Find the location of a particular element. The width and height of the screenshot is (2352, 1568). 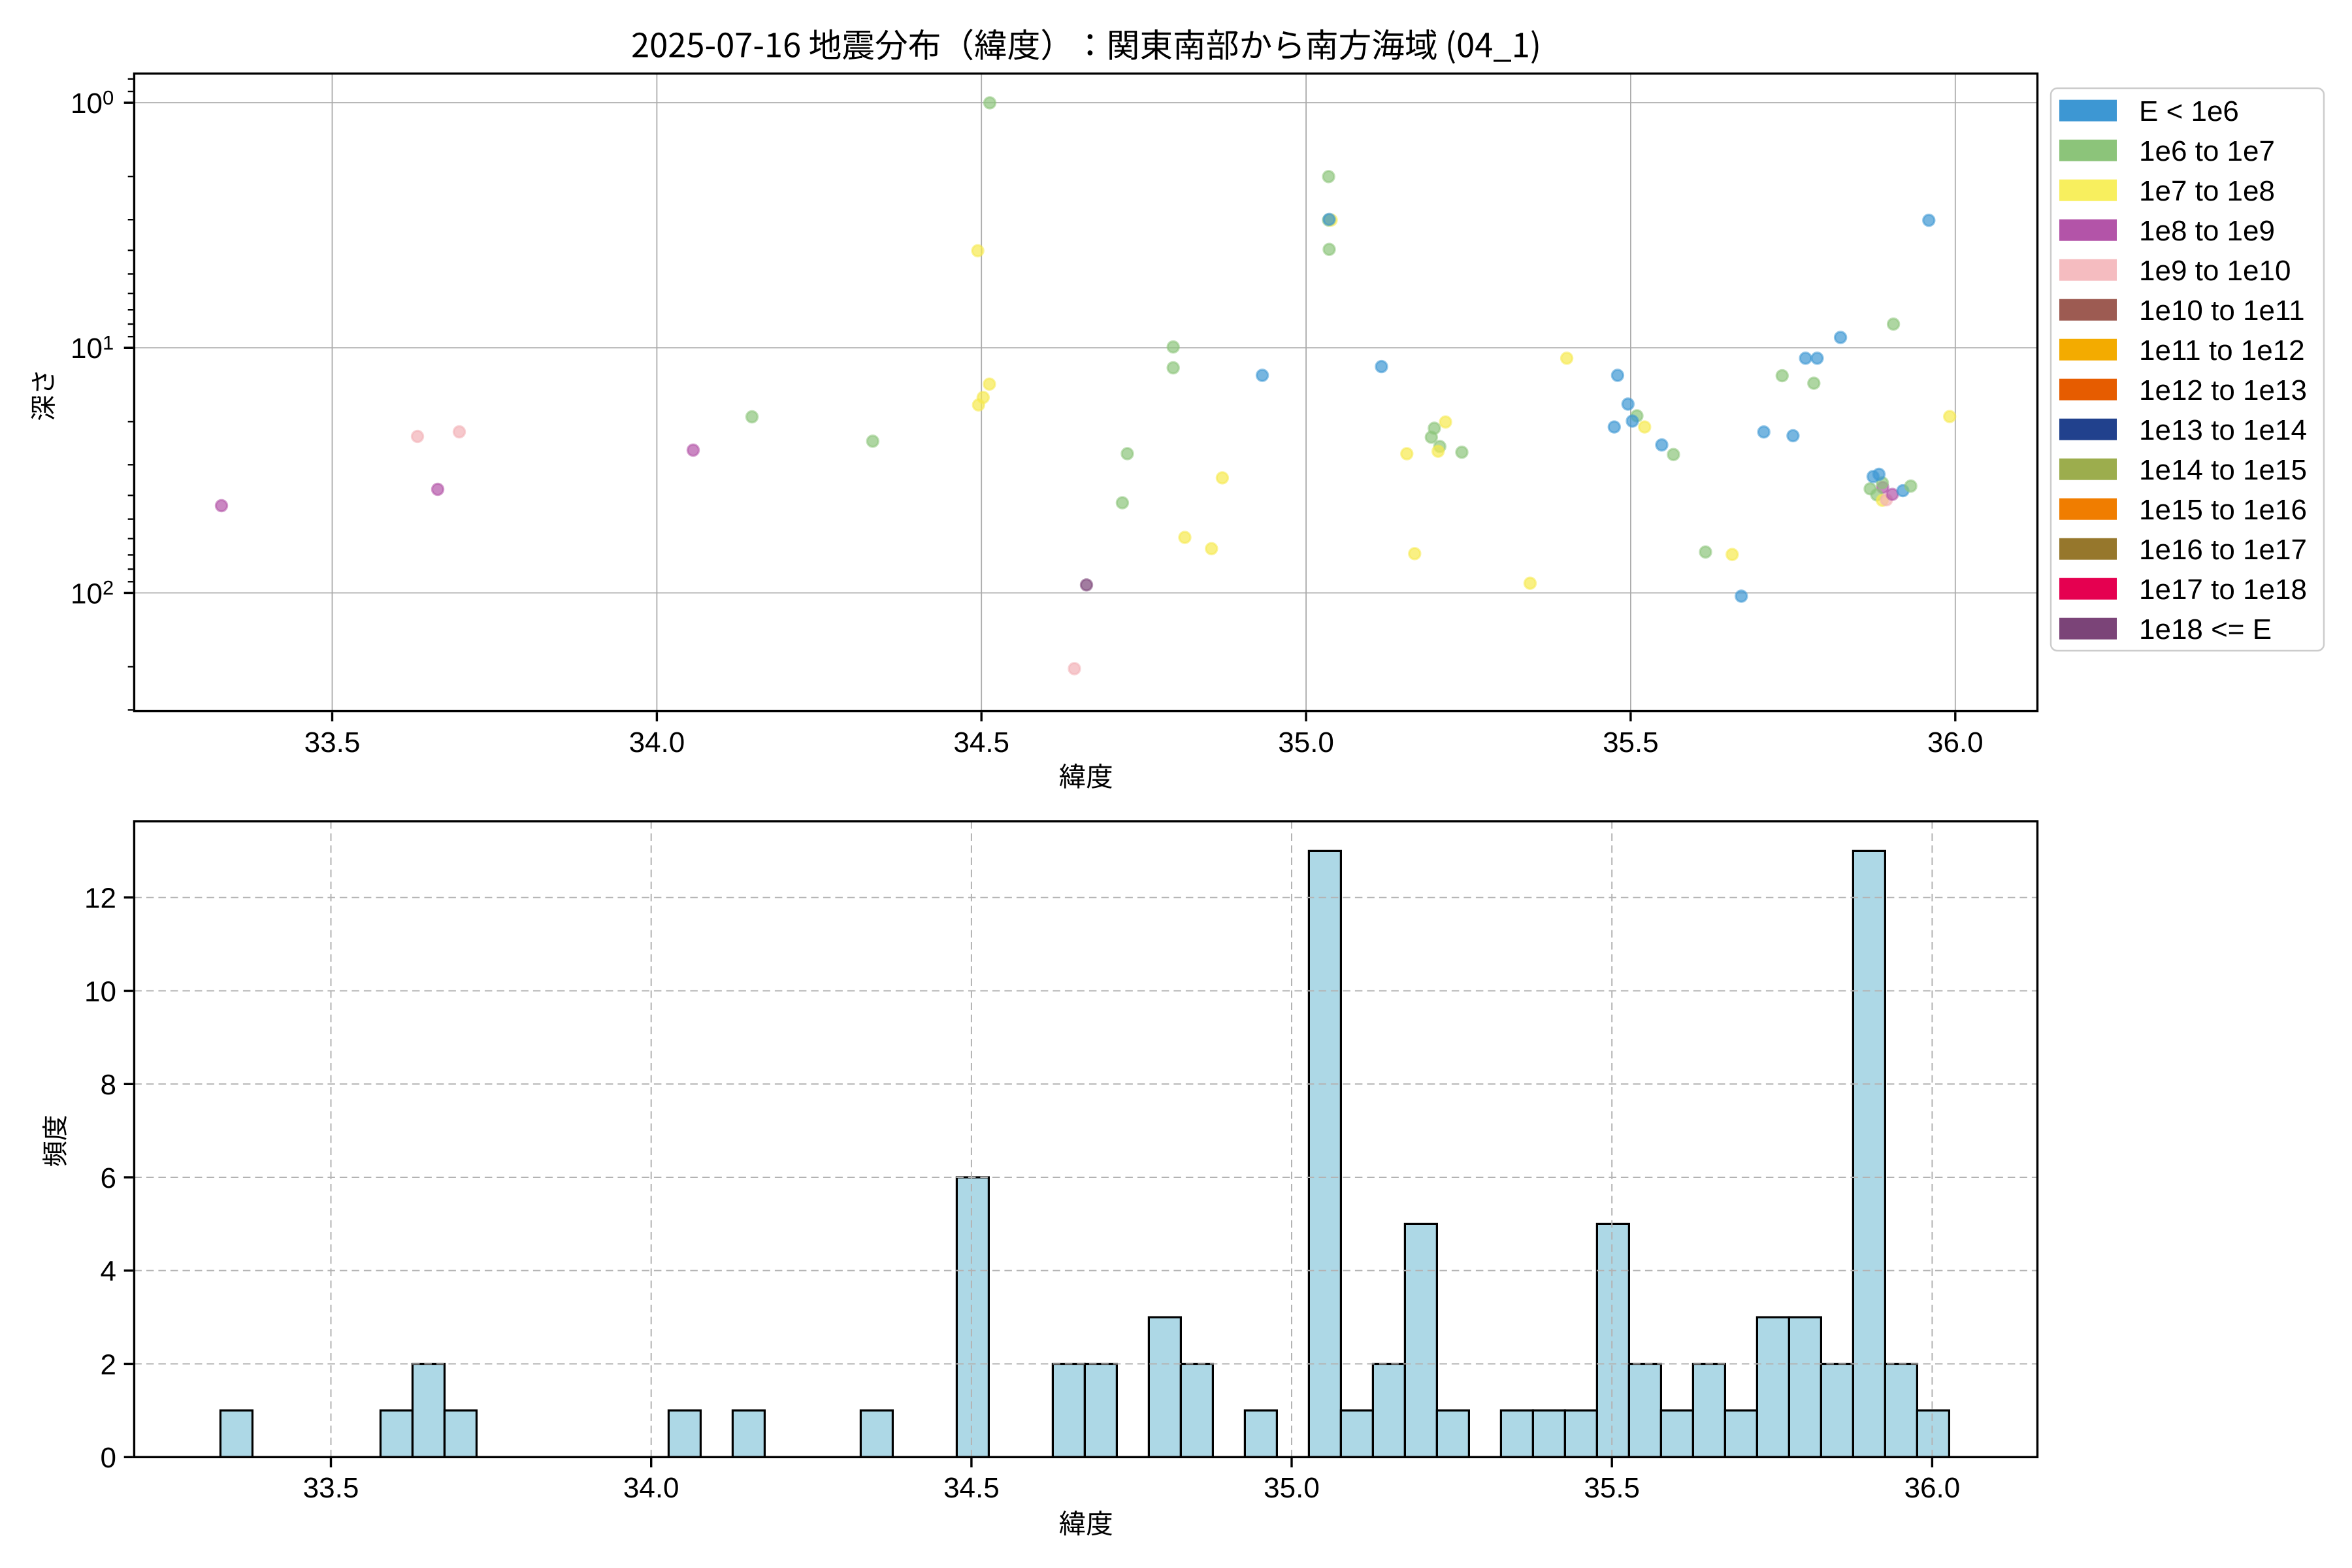

svg-text: 1e9 to 1e10 is located at coordinates (2215, 271).